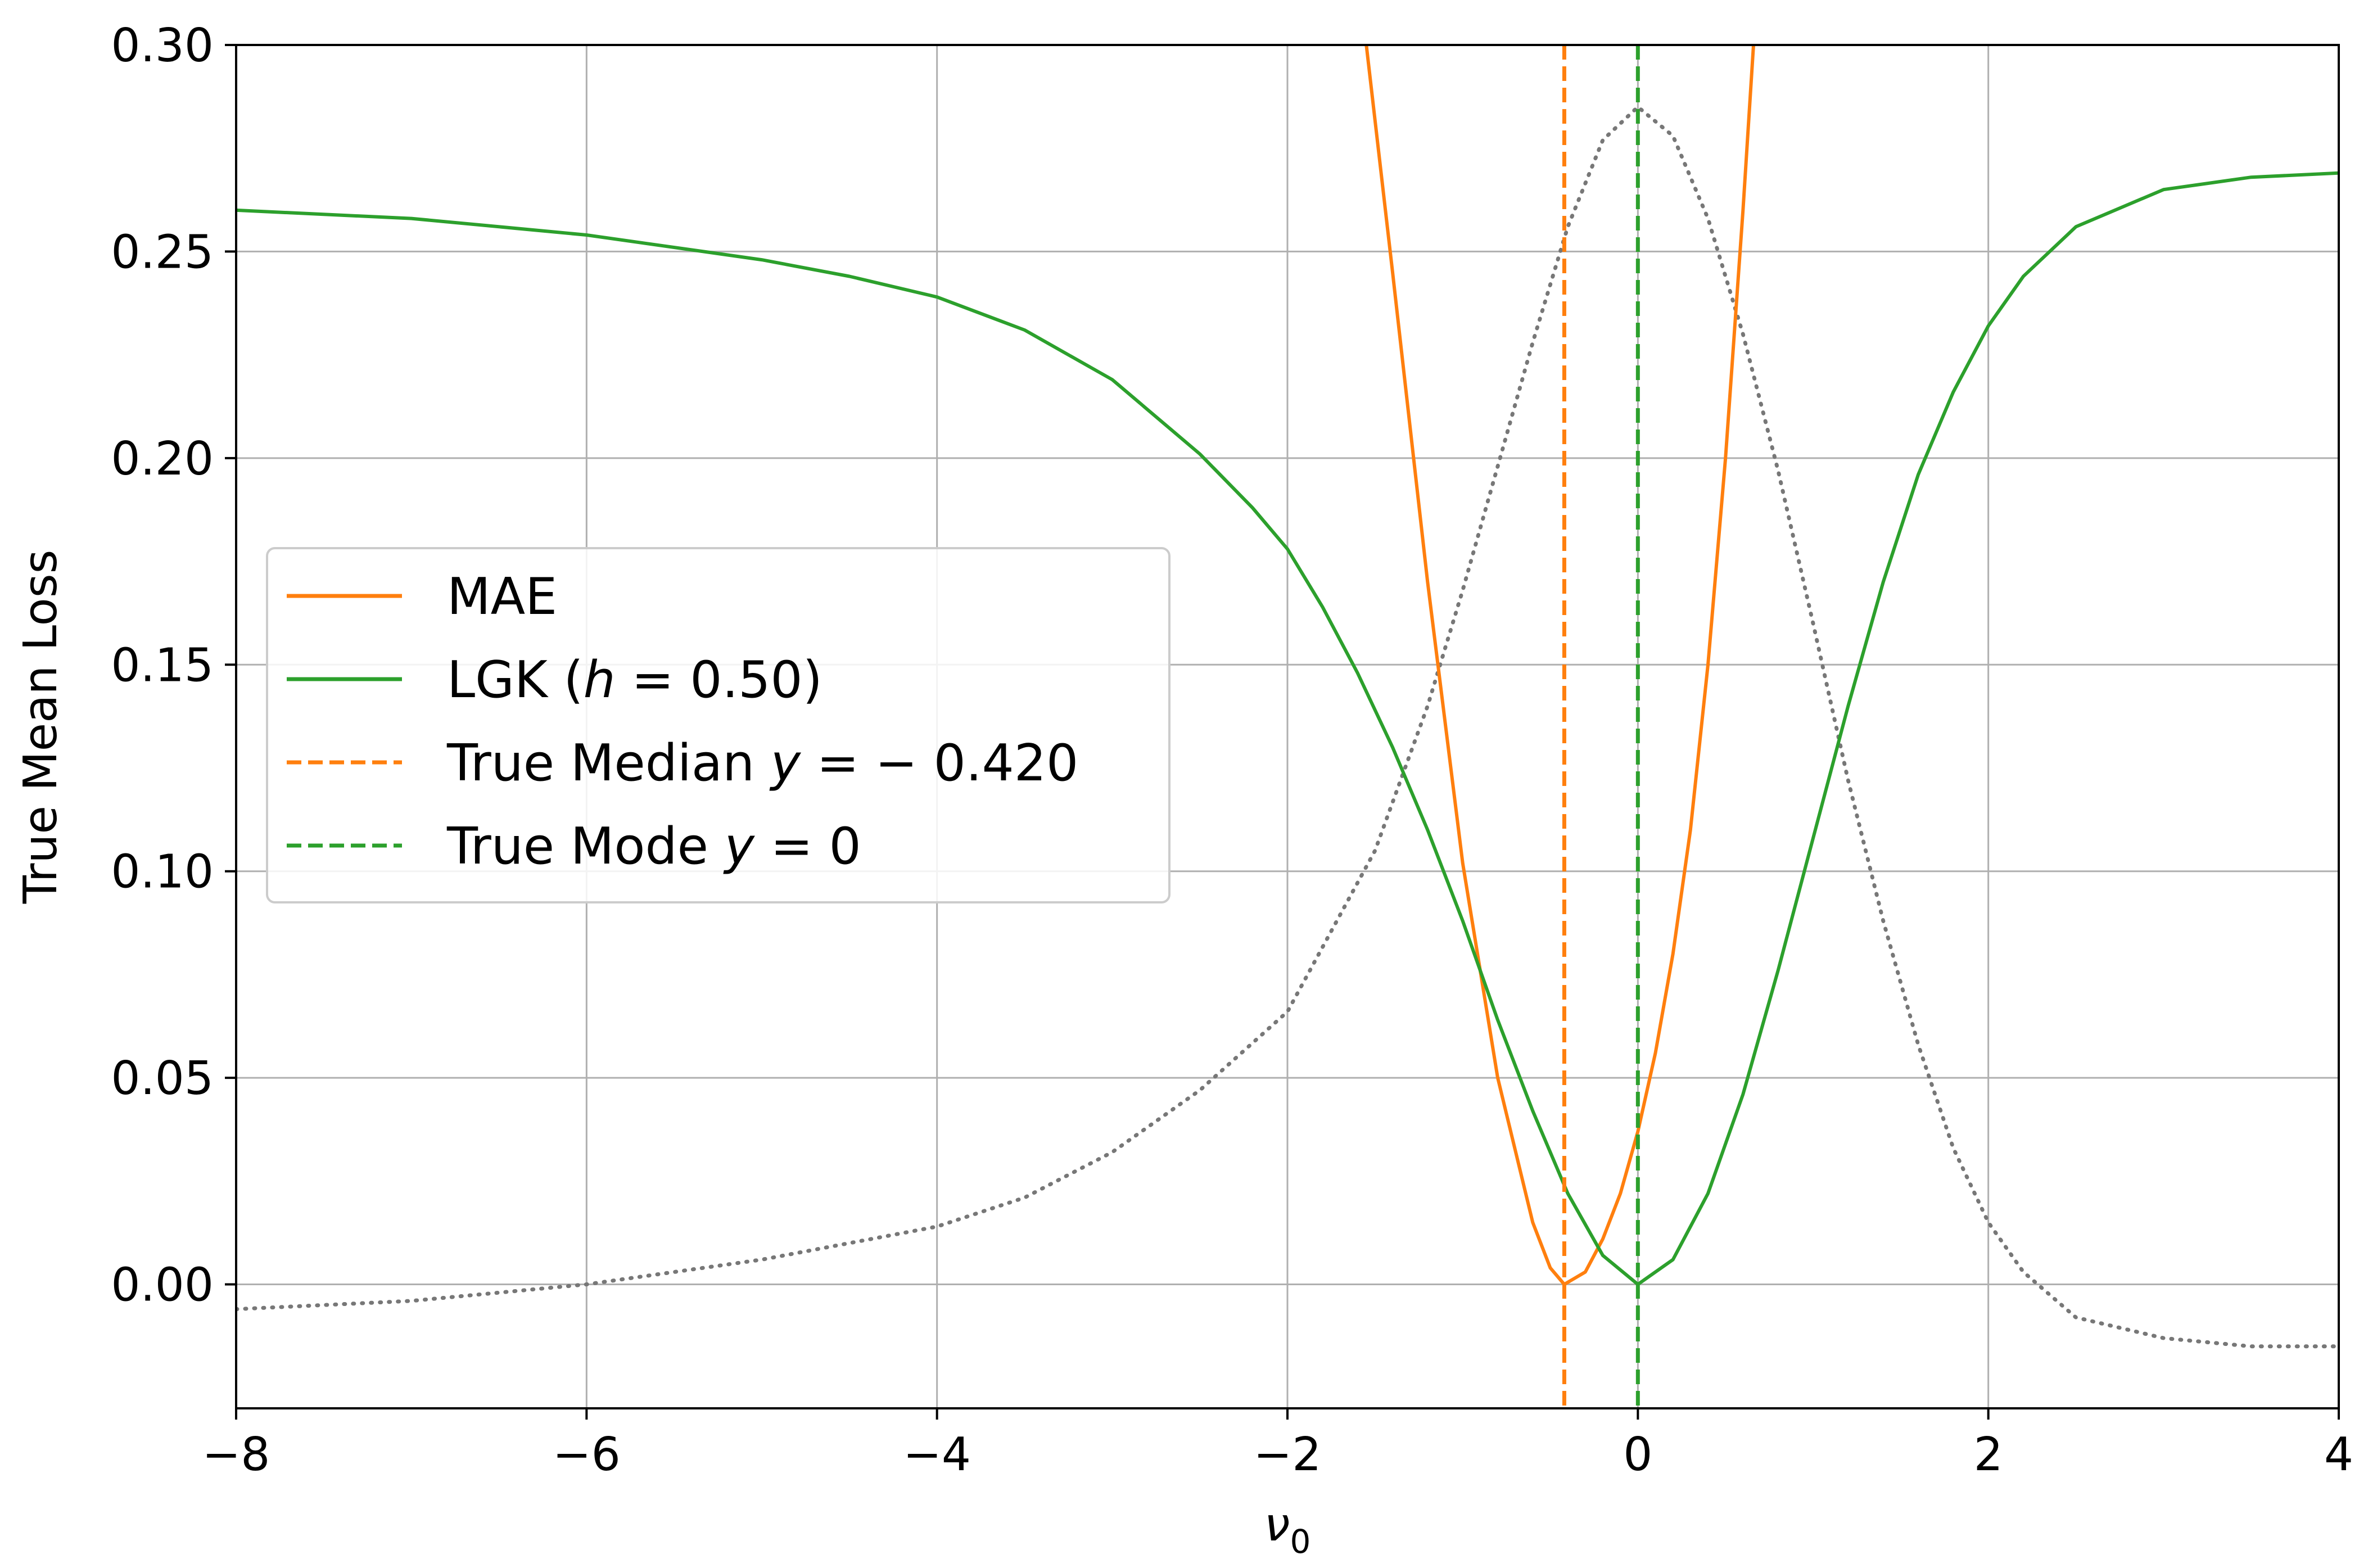  What do you see at coordinates (162, 252) in the screenshot?
I see `y-tick-label: 0.25` at bounding box center [162, 252].